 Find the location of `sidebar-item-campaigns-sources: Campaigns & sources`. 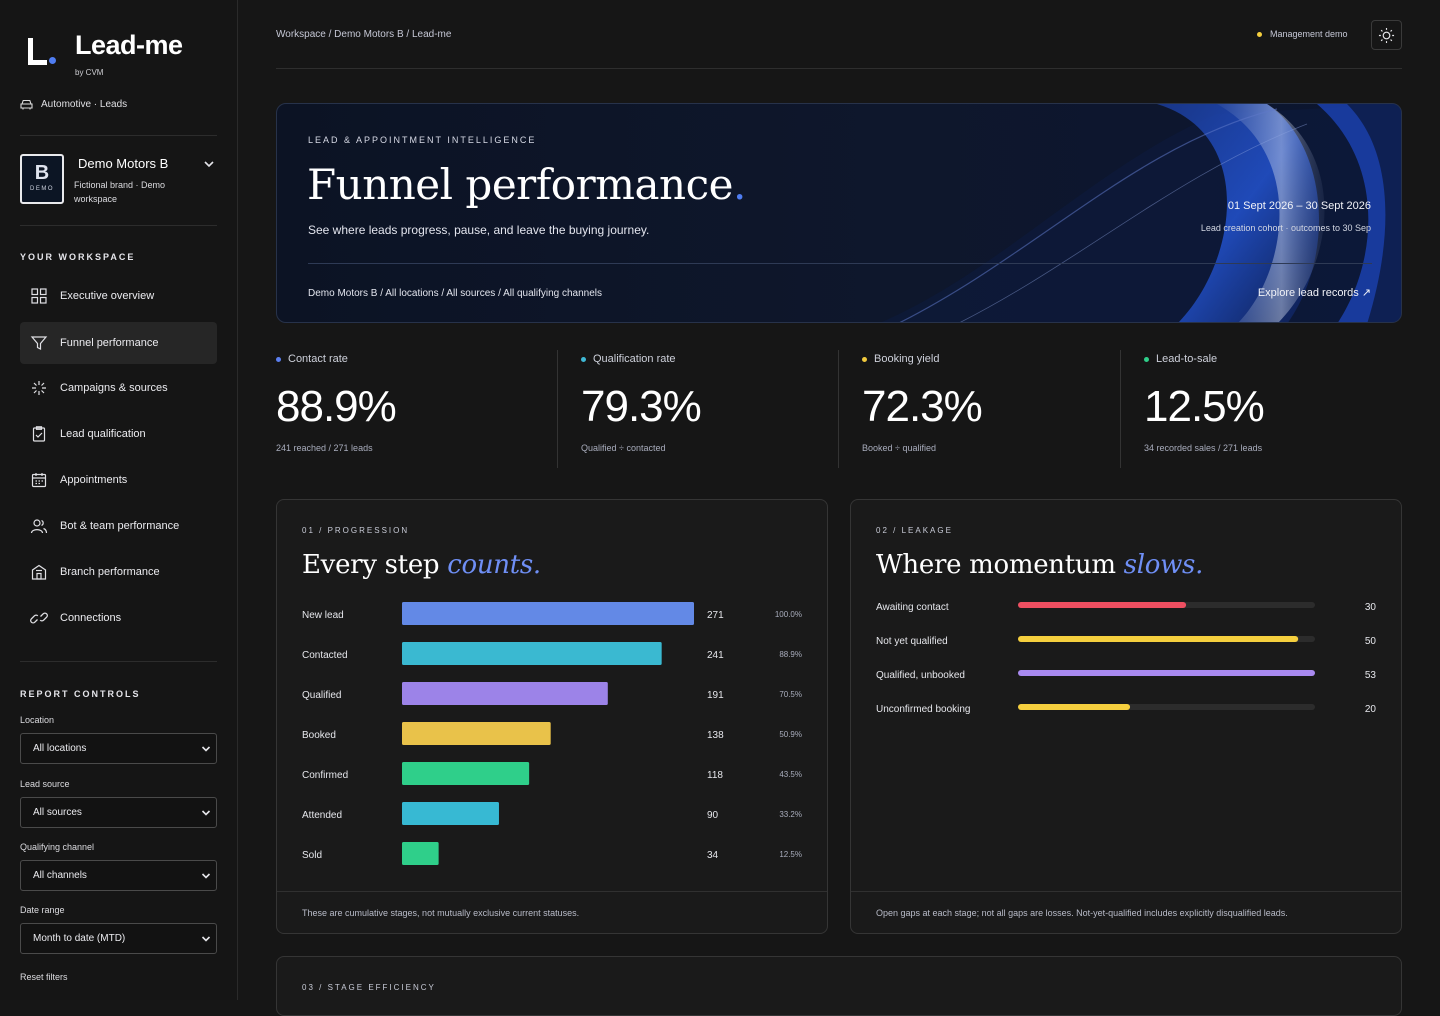

sidebar-item-campaigns-sources: Campaigns & sources is located at coordinates (118, 388).